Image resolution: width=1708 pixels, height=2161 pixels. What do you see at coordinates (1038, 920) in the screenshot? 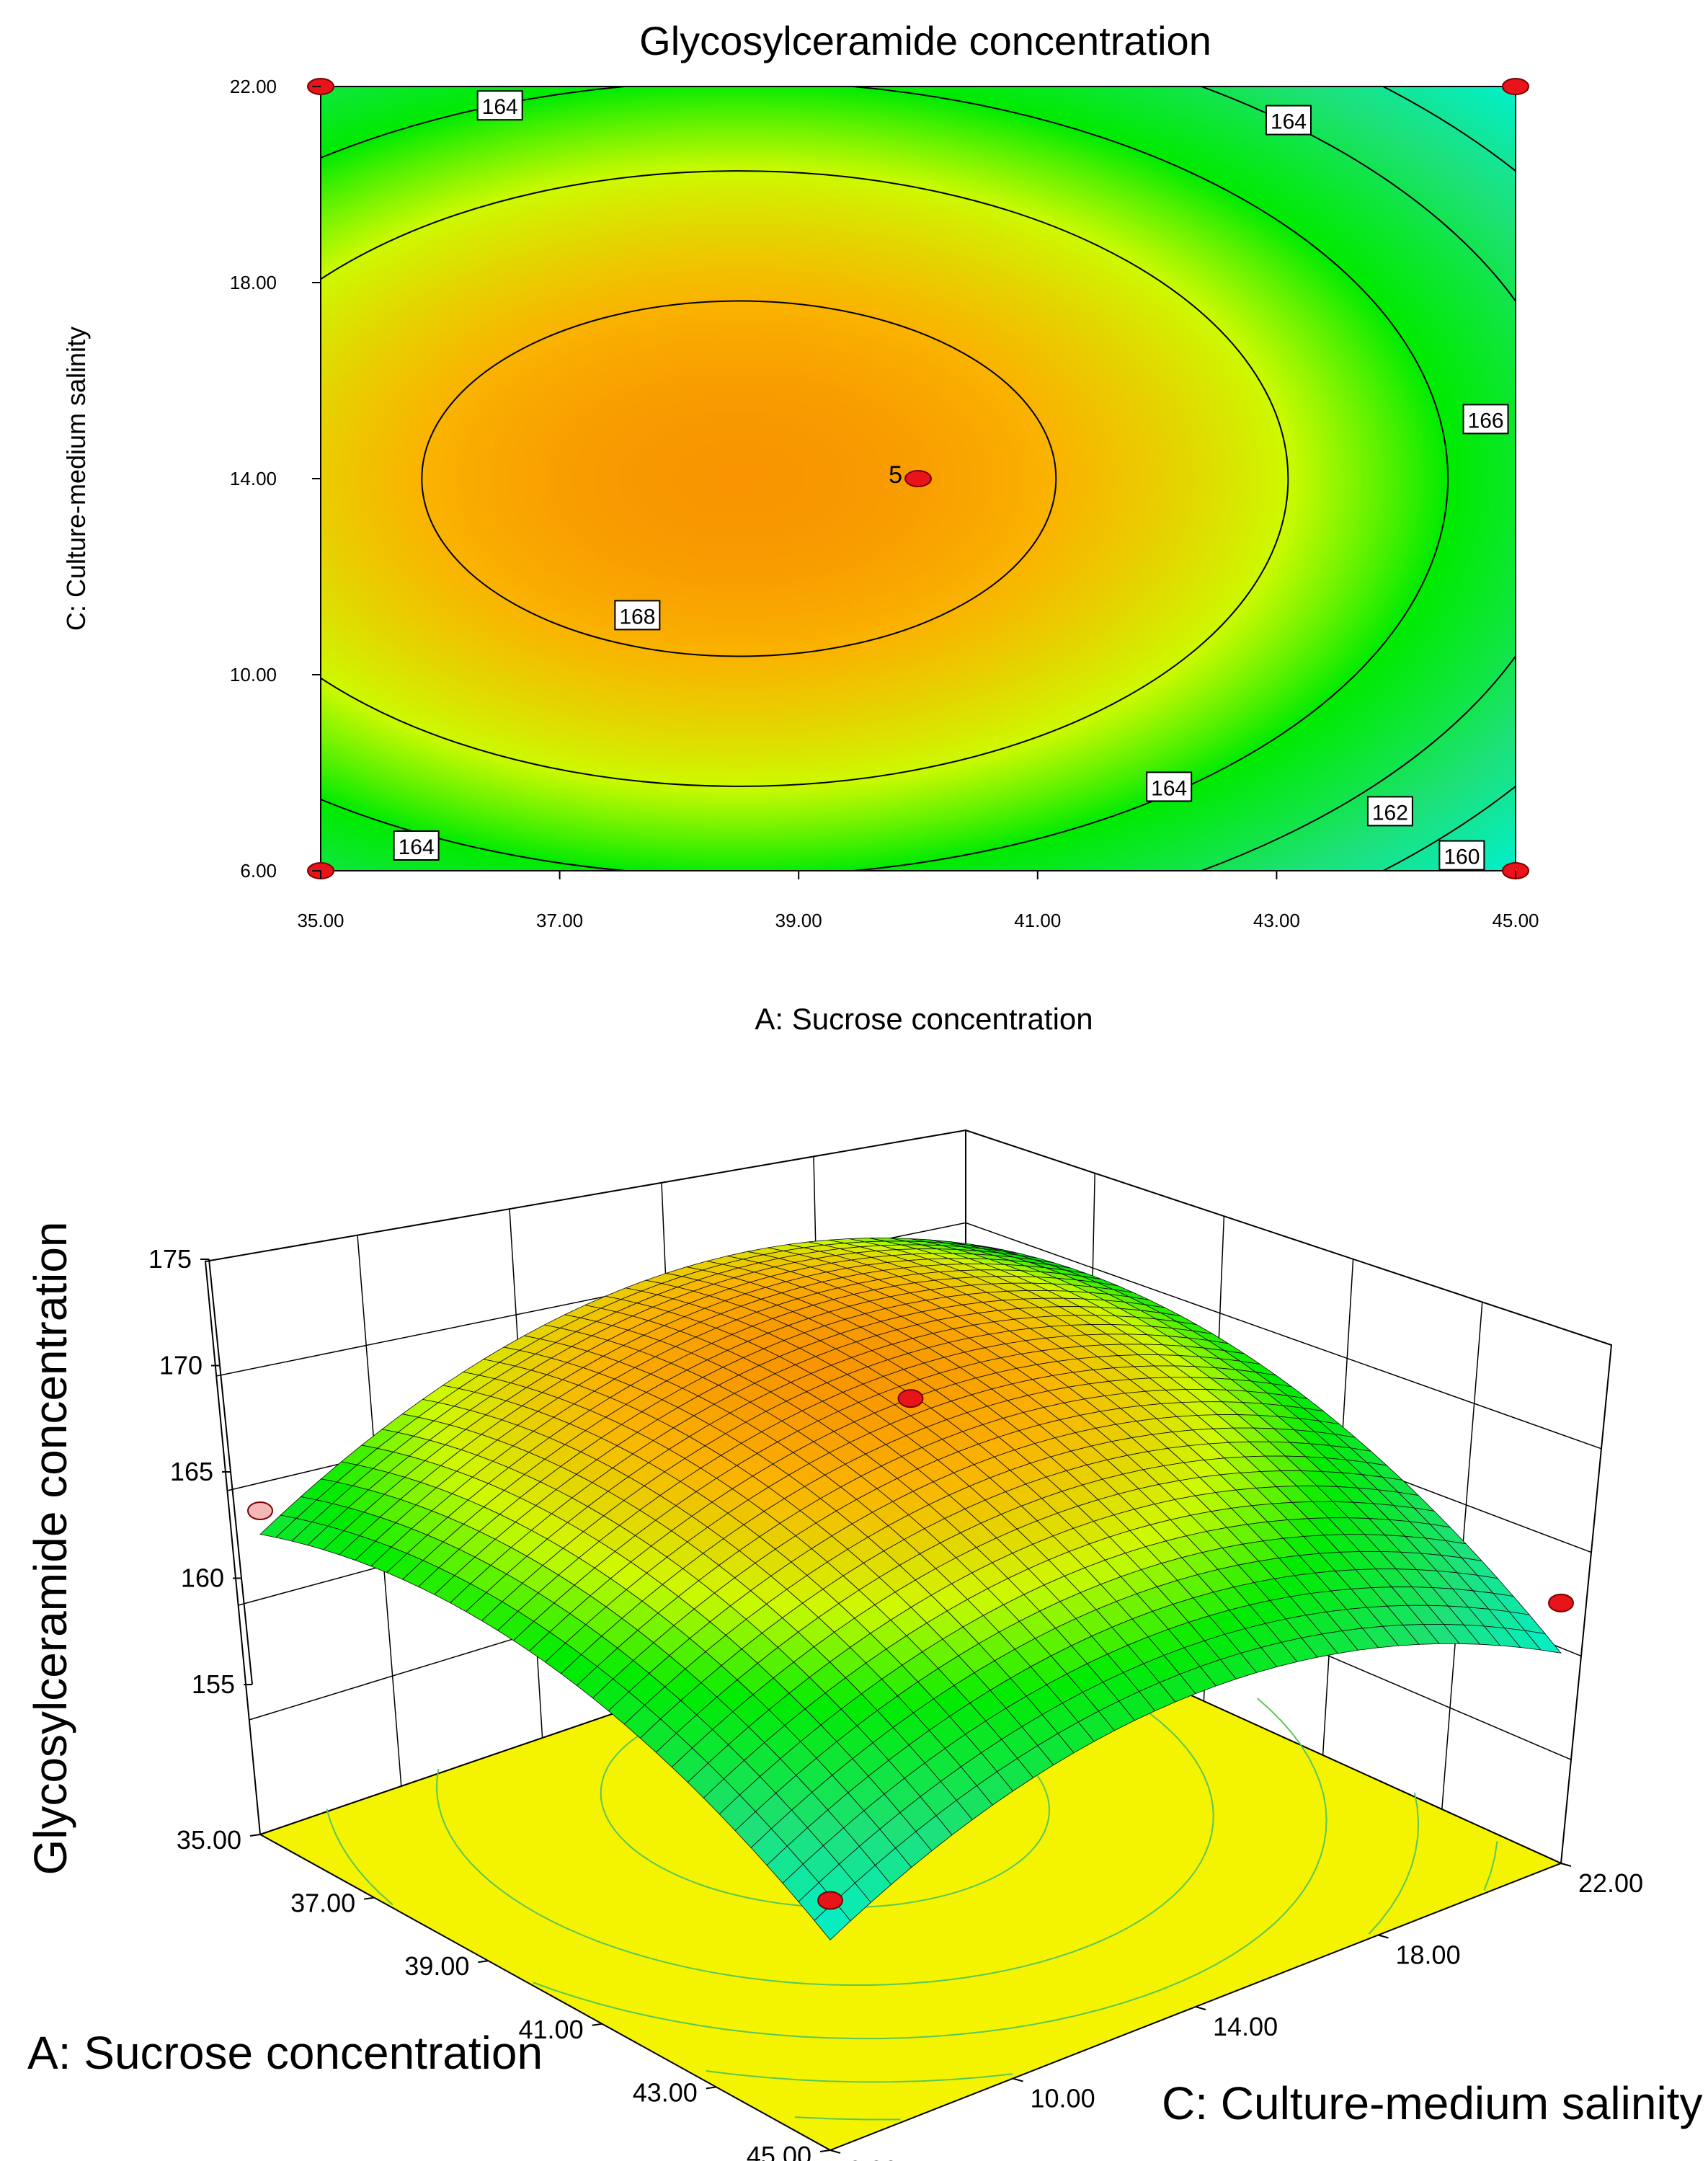
I see `x-tick-label: 41.00` at bounding box center [1038, 920].